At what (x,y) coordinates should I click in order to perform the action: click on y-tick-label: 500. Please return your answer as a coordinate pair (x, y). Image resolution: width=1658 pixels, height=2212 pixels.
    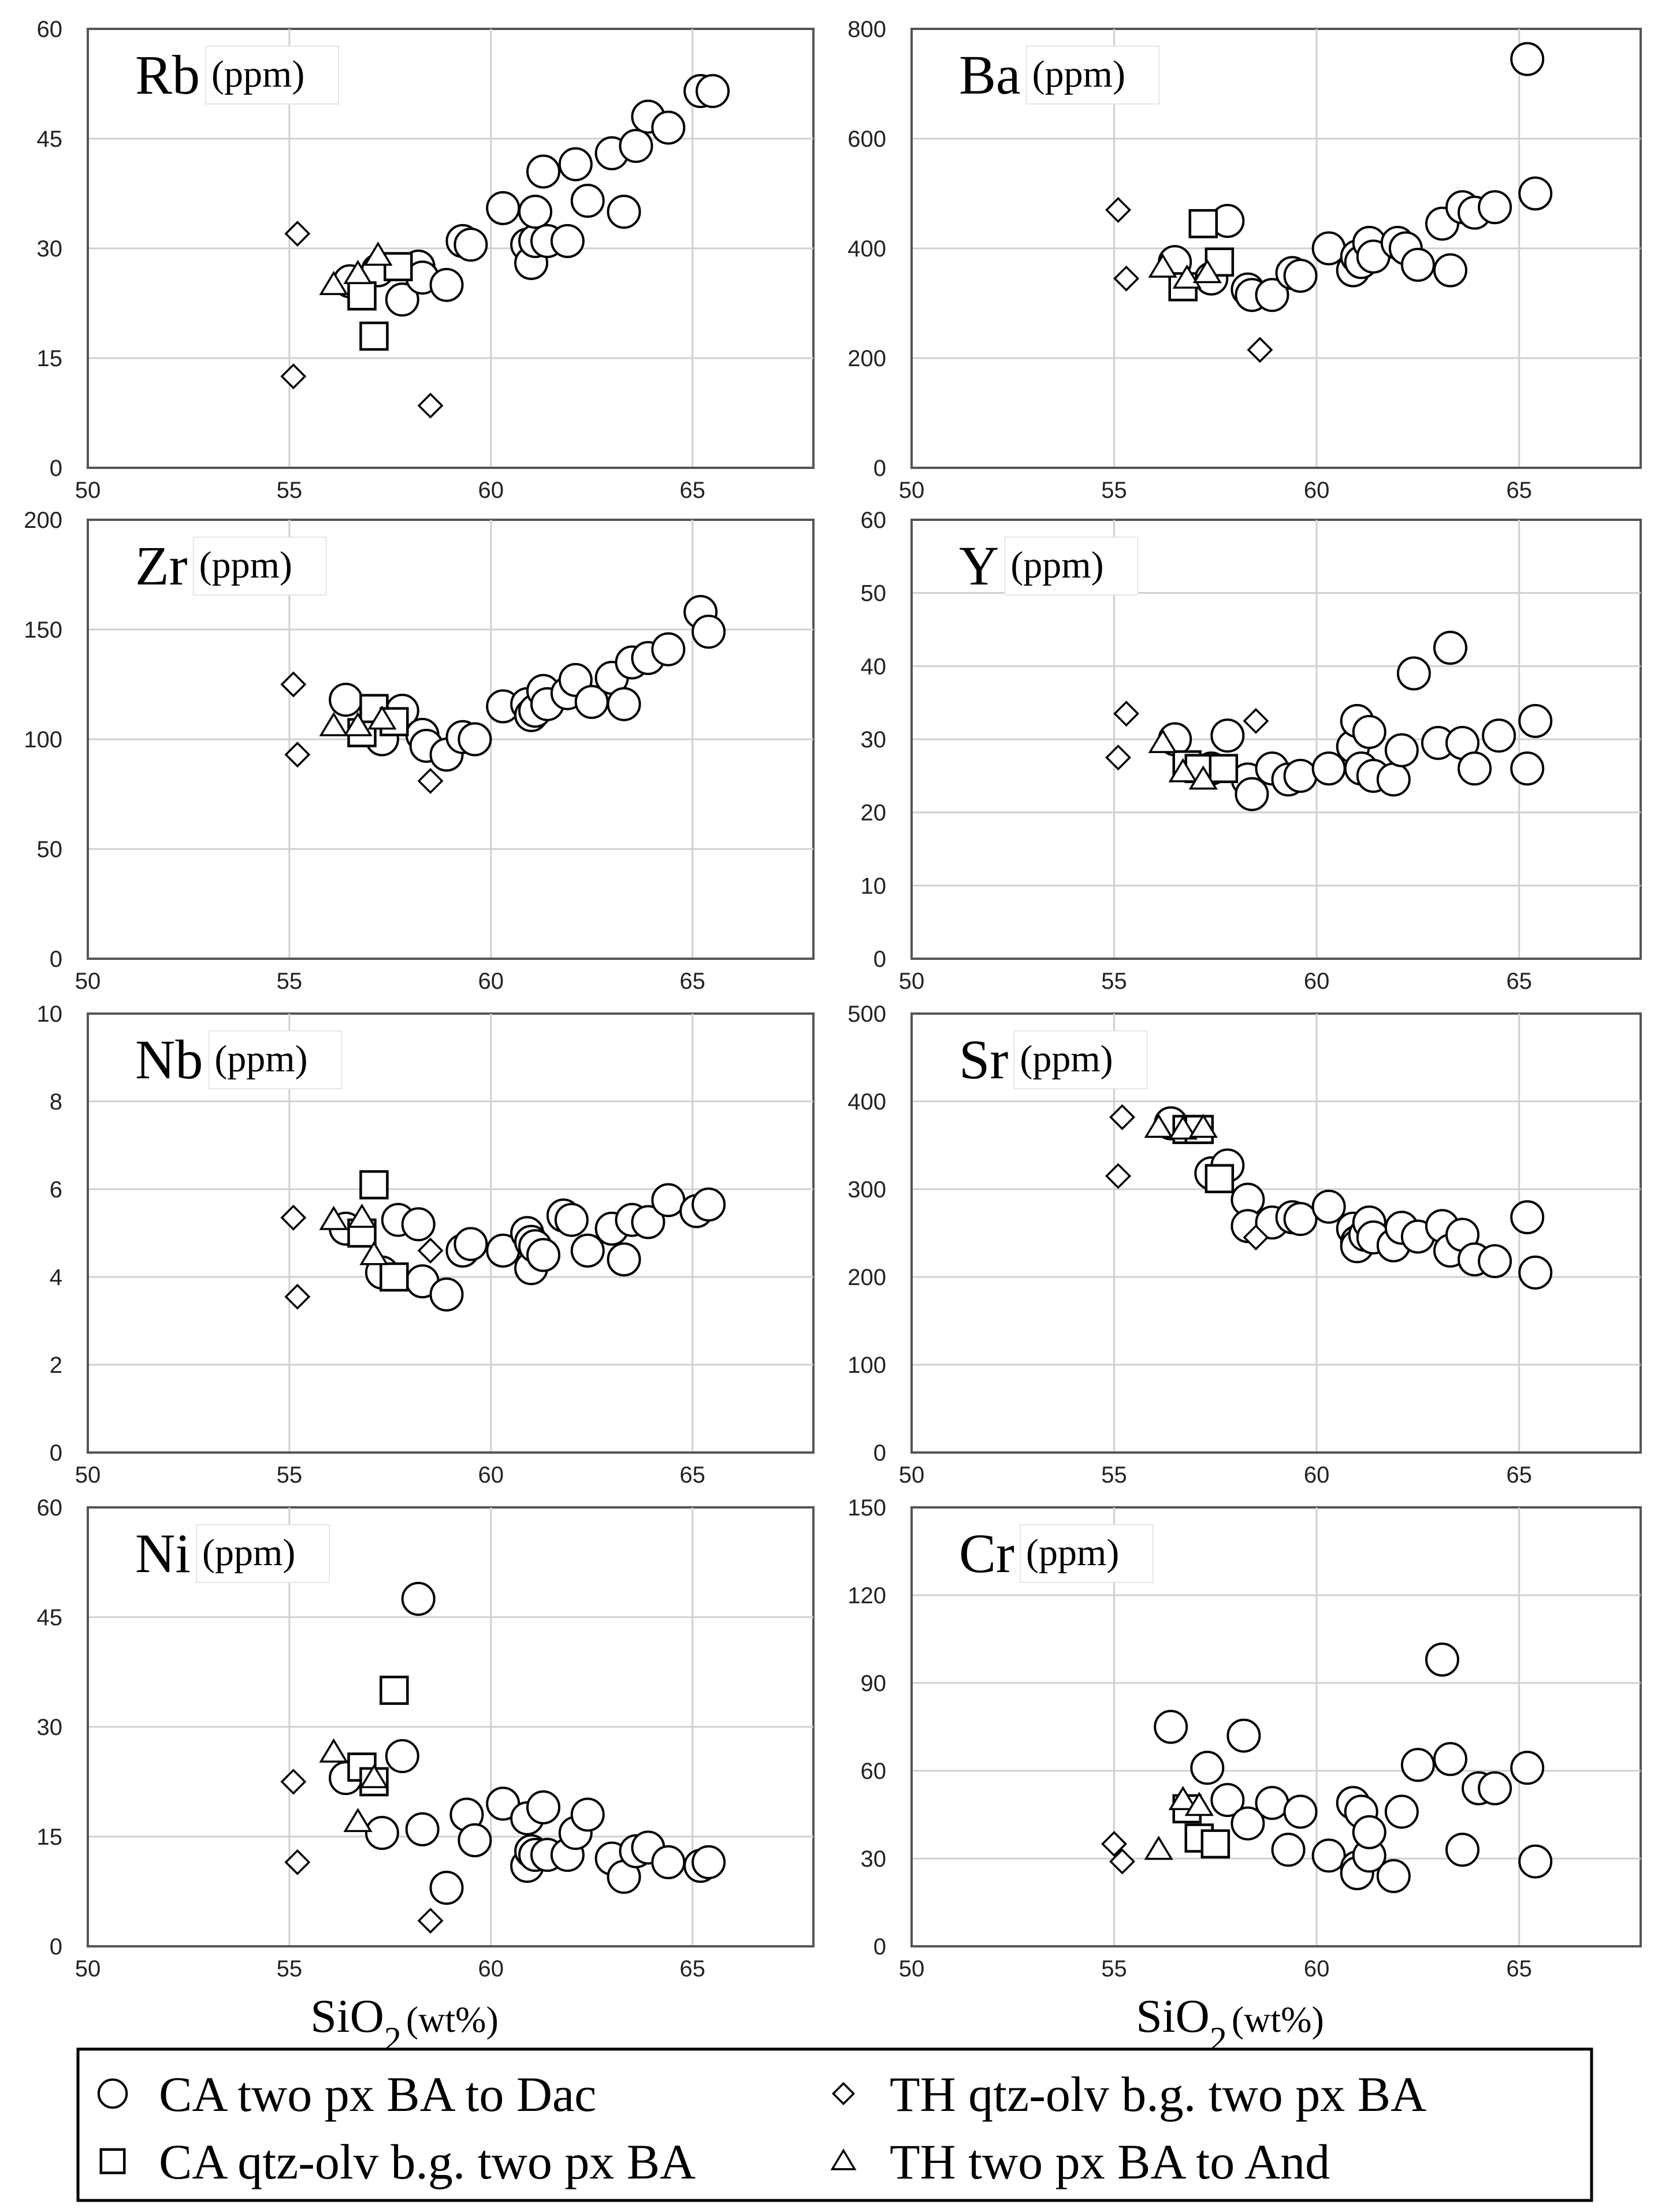
    Looking at the image, I should click on (866, 1014).